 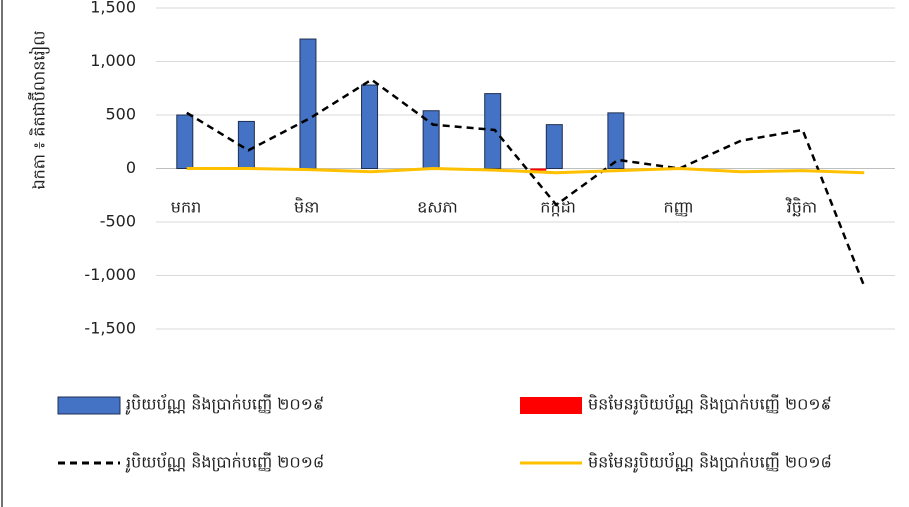 What do you see at coordinates (525, 170) in the screenshot?
I see `line-series` at bounding box center [525, 170].